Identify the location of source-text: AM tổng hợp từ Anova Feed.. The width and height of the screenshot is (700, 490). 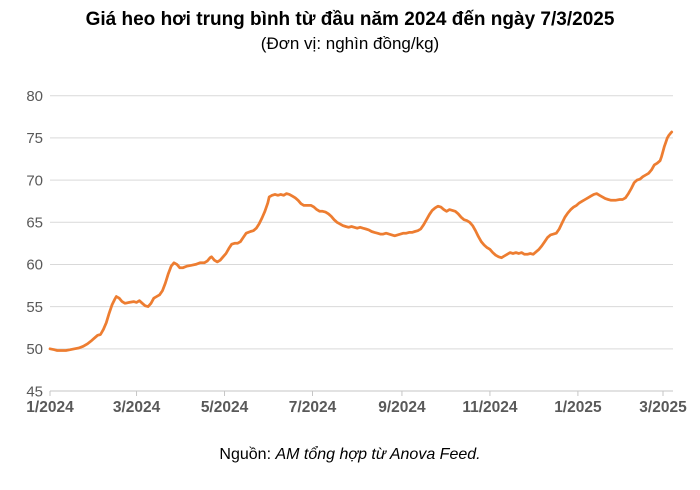
(378, 454).